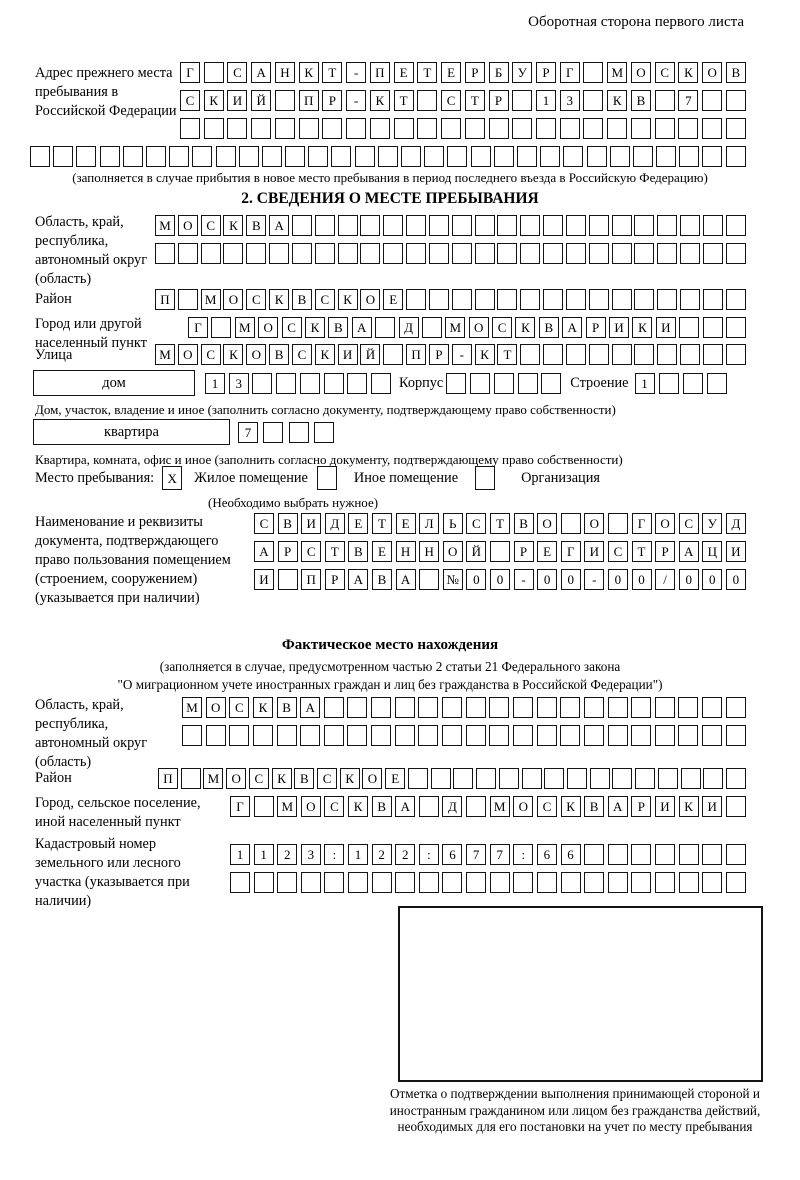  I want to click on stroenie-label: Строение, so click(599, 382).